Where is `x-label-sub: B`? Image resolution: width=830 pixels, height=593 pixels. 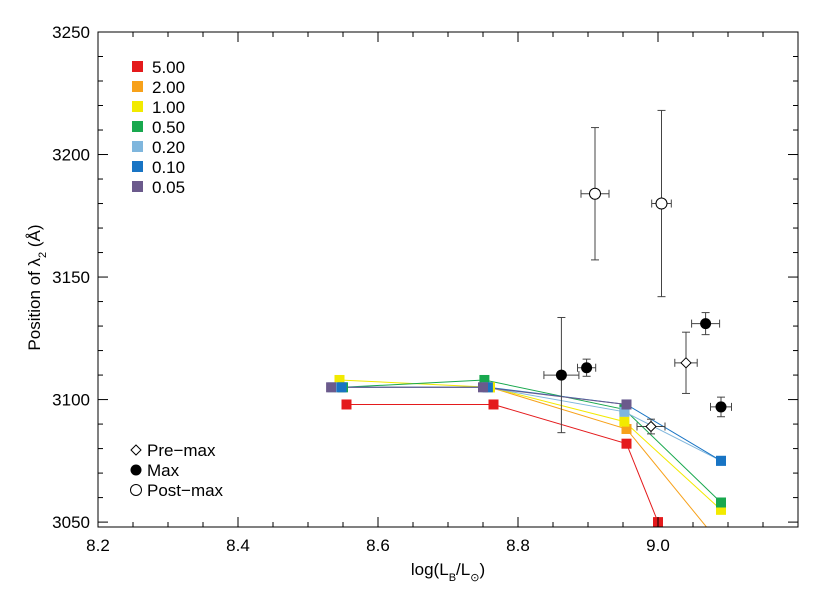
x-label-sub: B is located at coordinates (452, 578).